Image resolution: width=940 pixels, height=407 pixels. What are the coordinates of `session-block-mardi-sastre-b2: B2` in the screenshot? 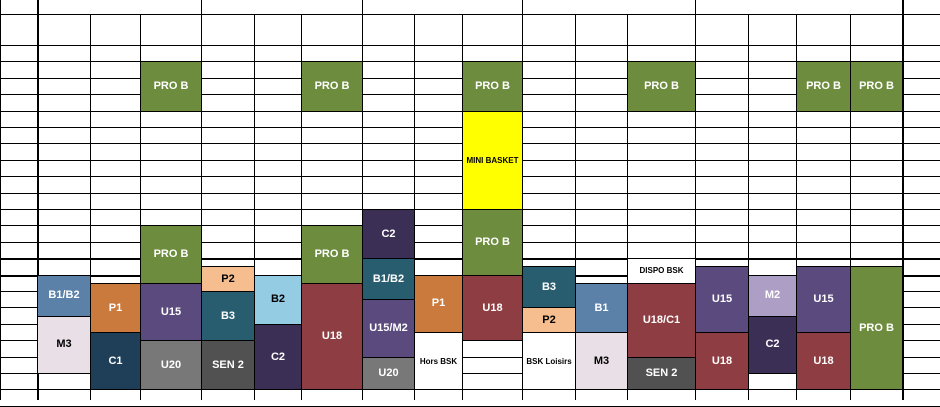 It's located at (278, 299).